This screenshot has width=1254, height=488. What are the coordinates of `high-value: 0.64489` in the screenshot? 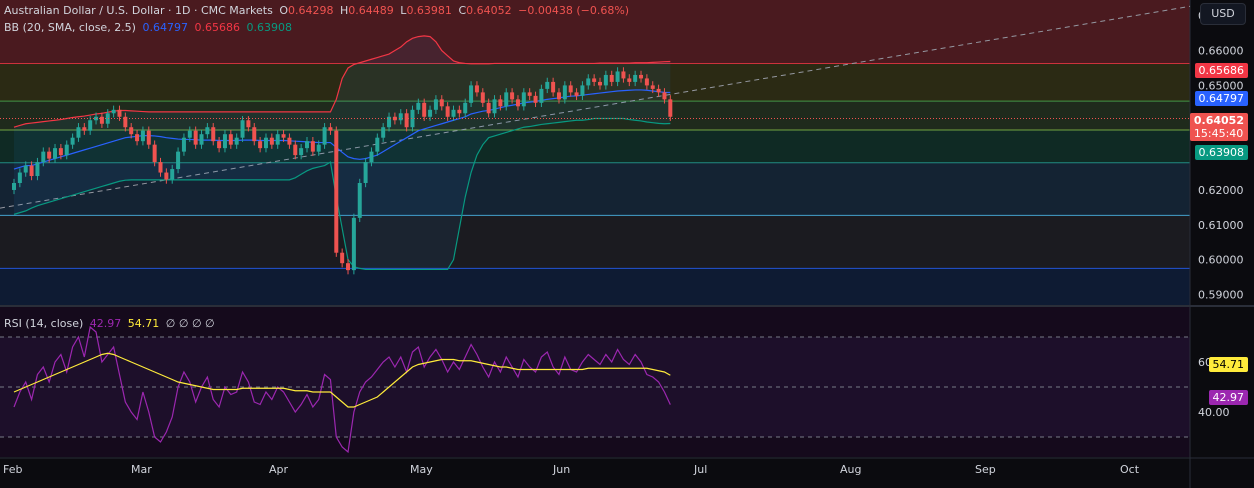 It's located at (371, 10).